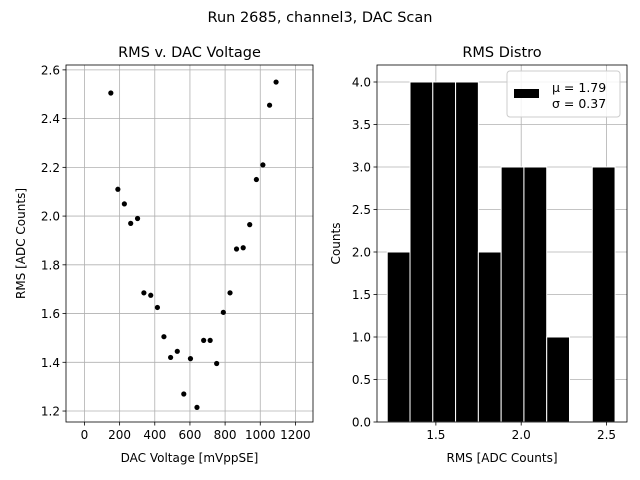  Describe the element at coordinates (361, 295) in the screenshot. I see `histogram-ytick-label: 1.5` at that location.